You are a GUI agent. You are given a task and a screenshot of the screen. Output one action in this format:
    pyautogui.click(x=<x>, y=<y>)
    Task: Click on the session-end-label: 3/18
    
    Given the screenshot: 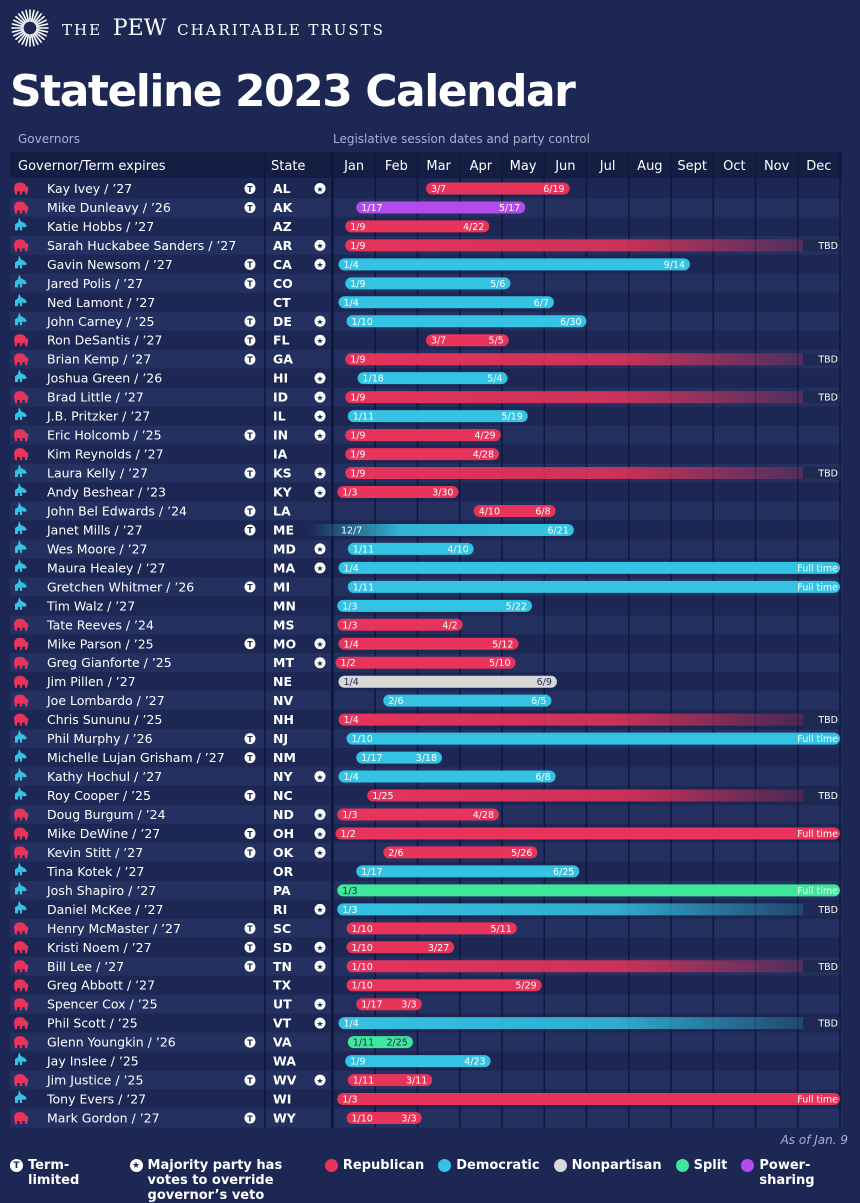 What is the action you would take?
    pyautogui.click(x=426, y=758)
    